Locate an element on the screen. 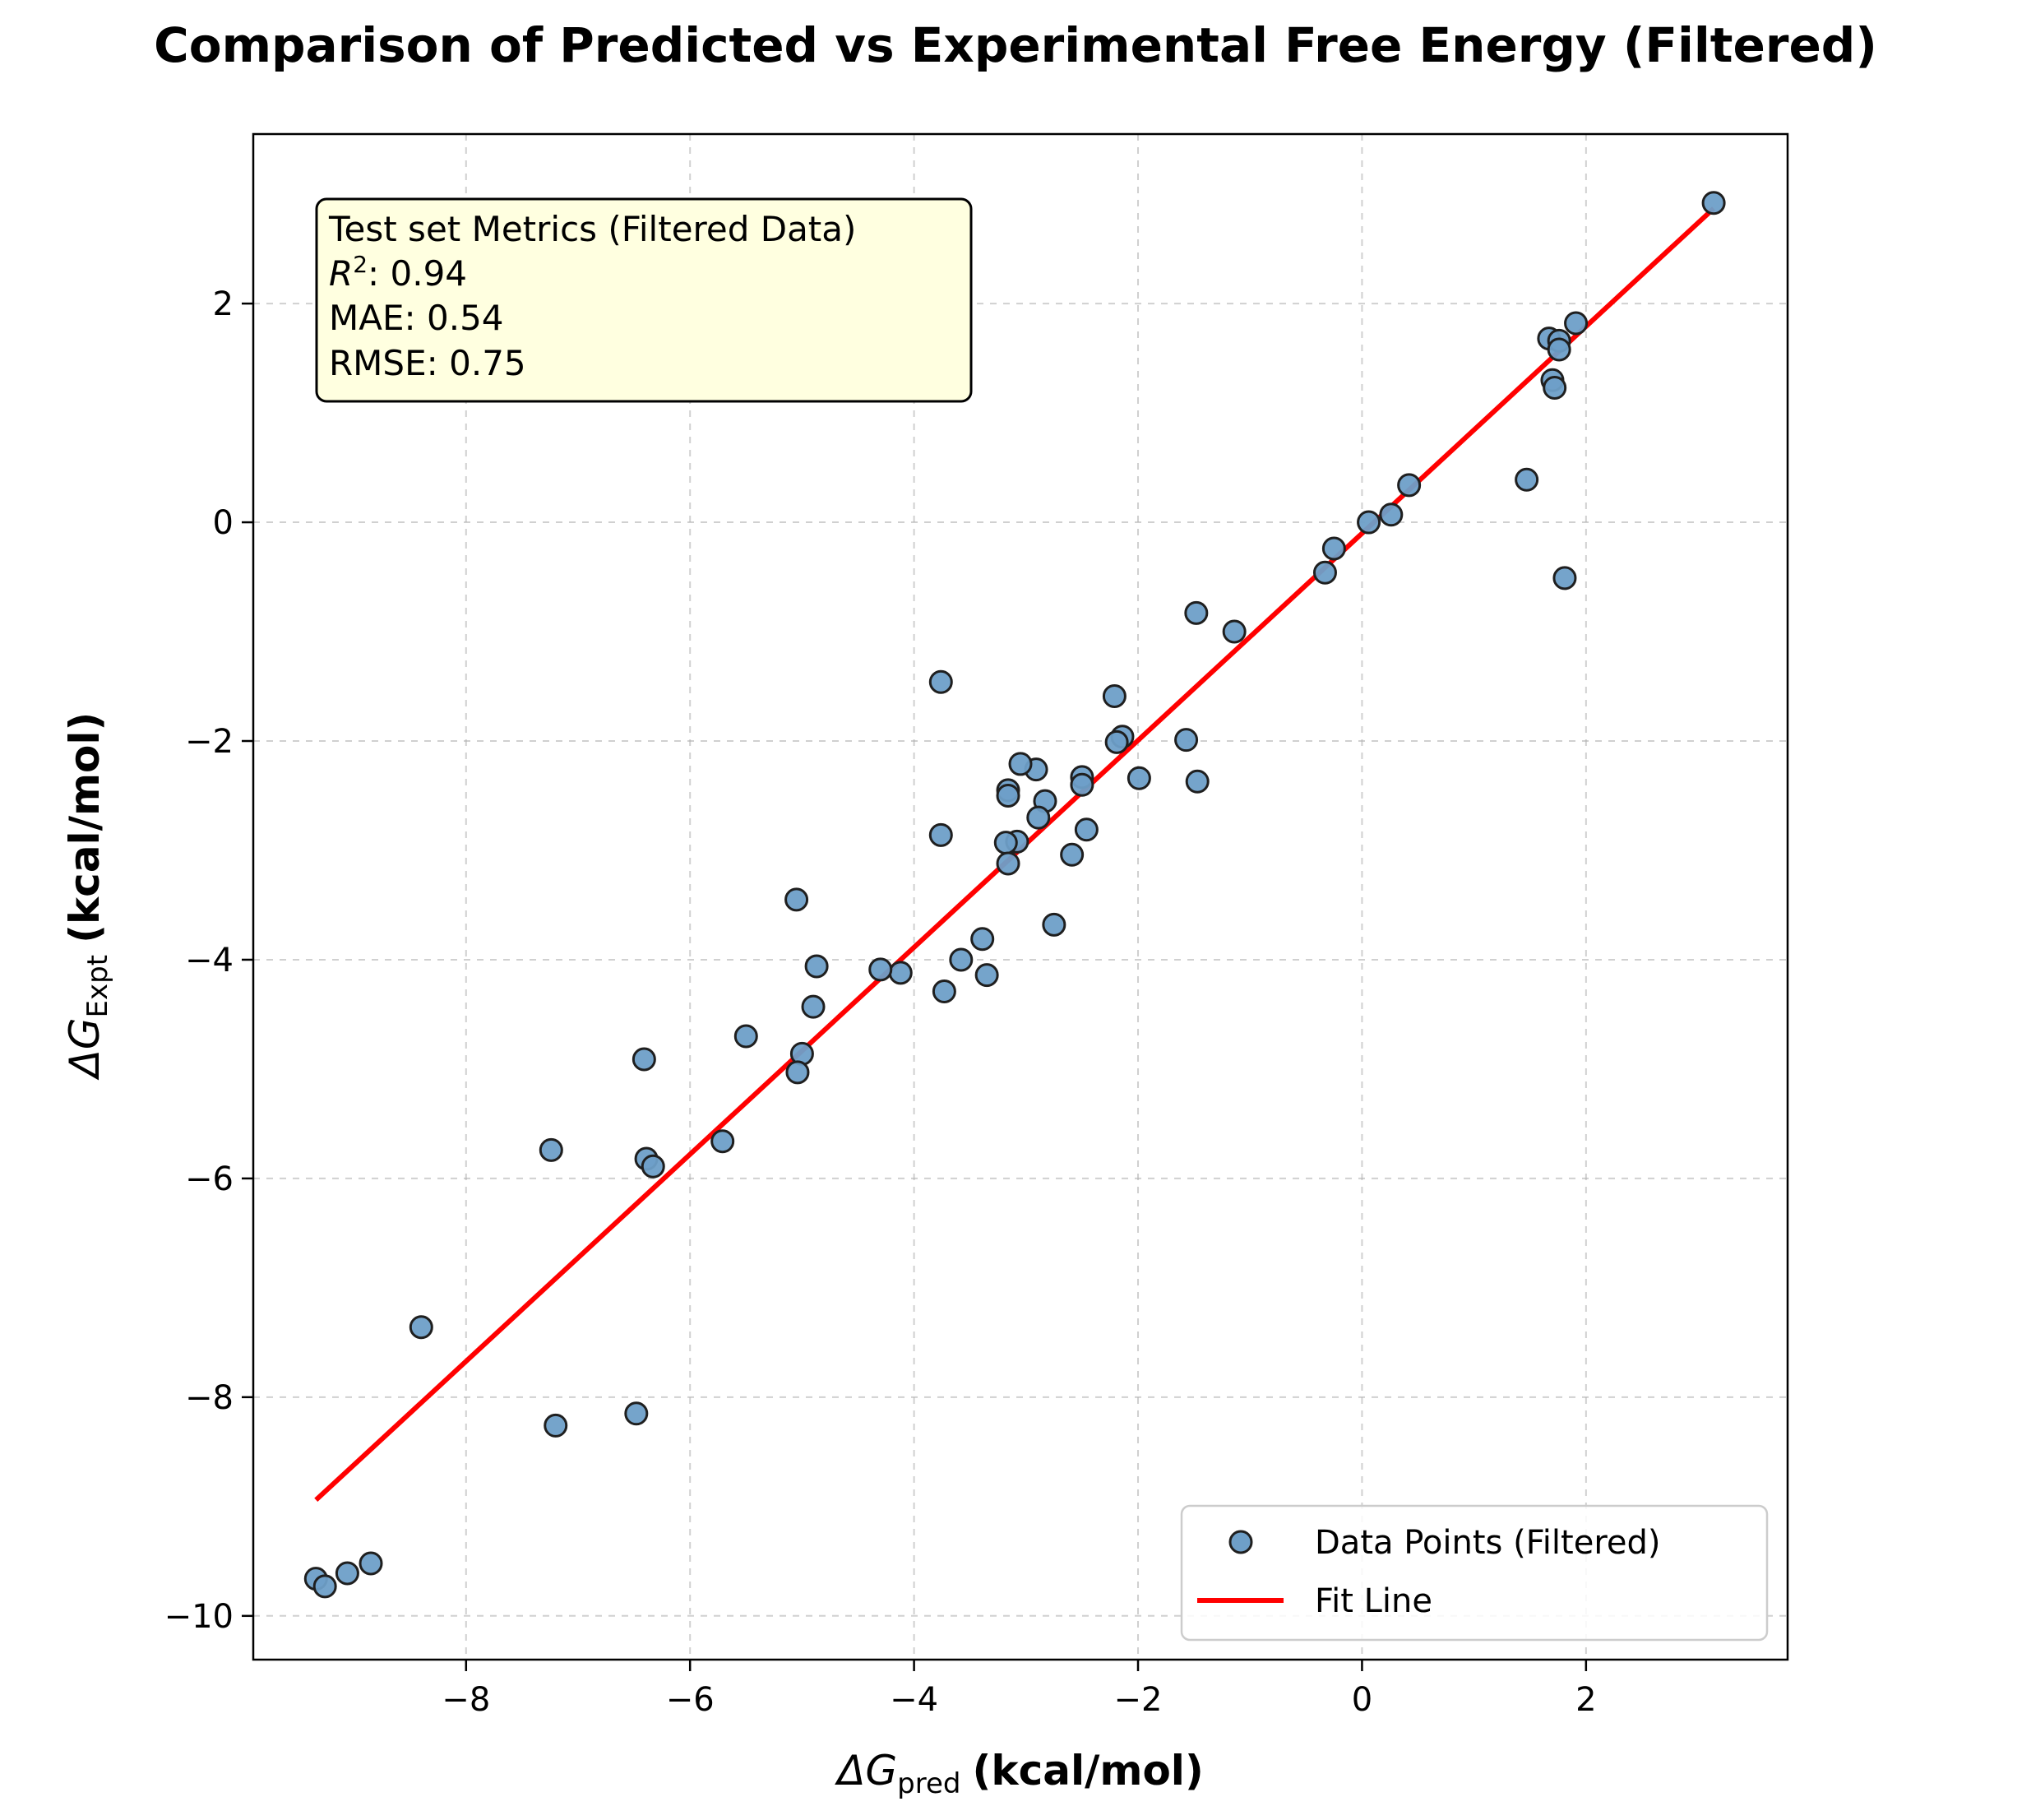 The height and width of the screenshot is (1820, 2031). y-tick-label: −10 is located at coordinates (199, 1617).